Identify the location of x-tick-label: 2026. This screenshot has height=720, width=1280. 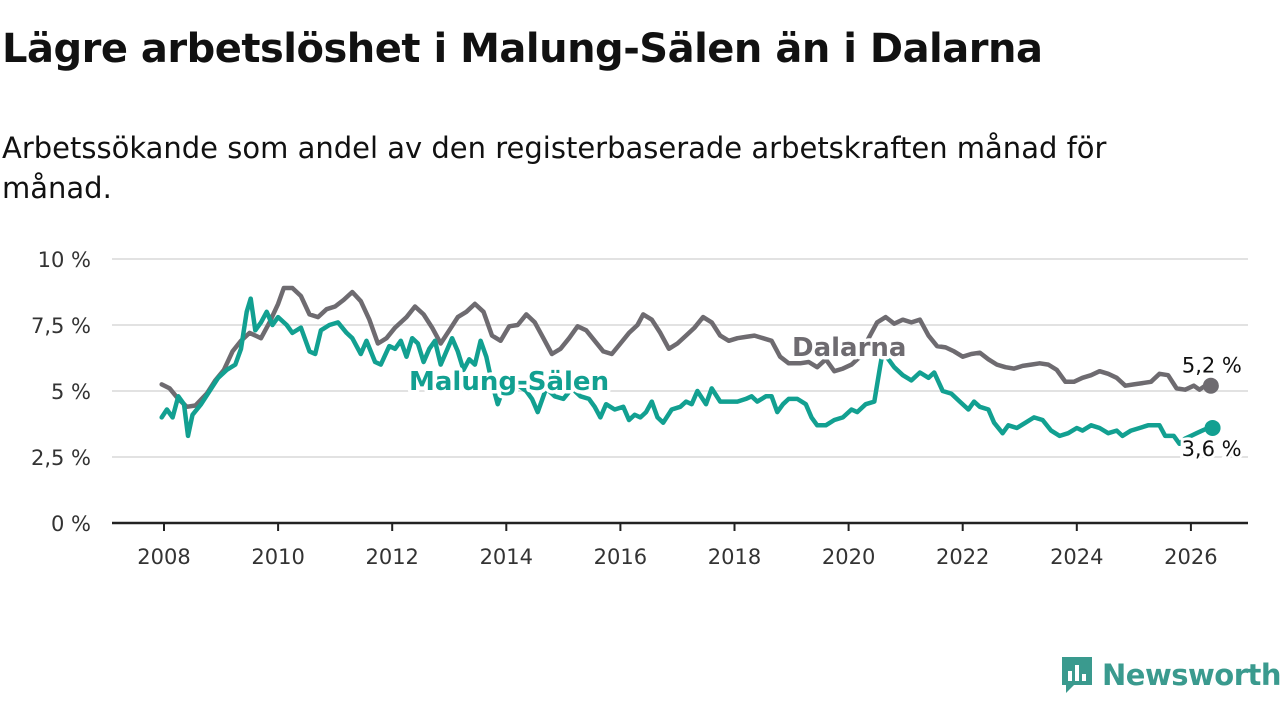
(1190, 557).